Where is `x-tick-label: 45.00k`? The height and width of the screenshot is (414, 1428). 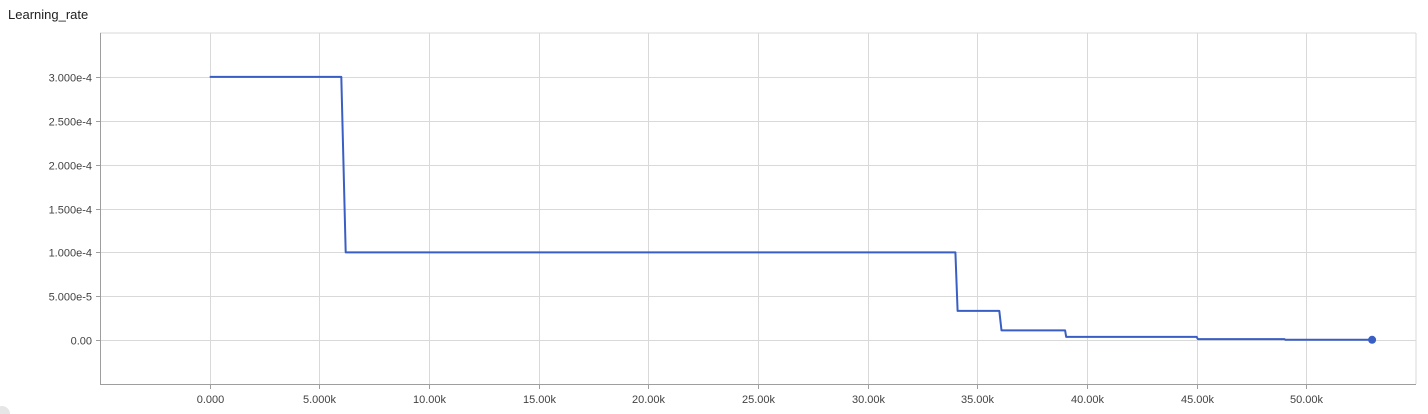 x-tick-label: 45.00k is located at coordinates (1198, 400).